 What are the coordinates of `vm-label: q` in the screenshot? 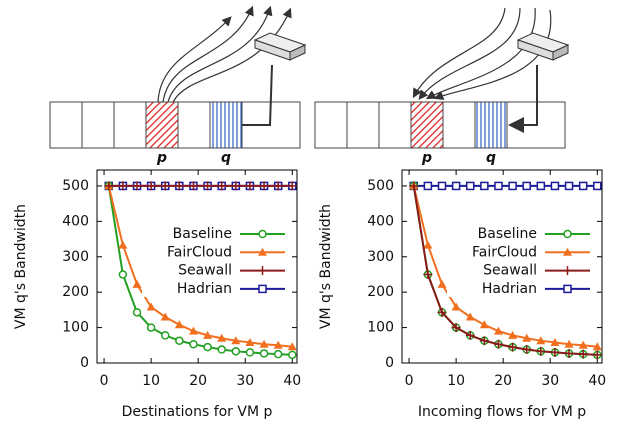 It's located at (491, 158).